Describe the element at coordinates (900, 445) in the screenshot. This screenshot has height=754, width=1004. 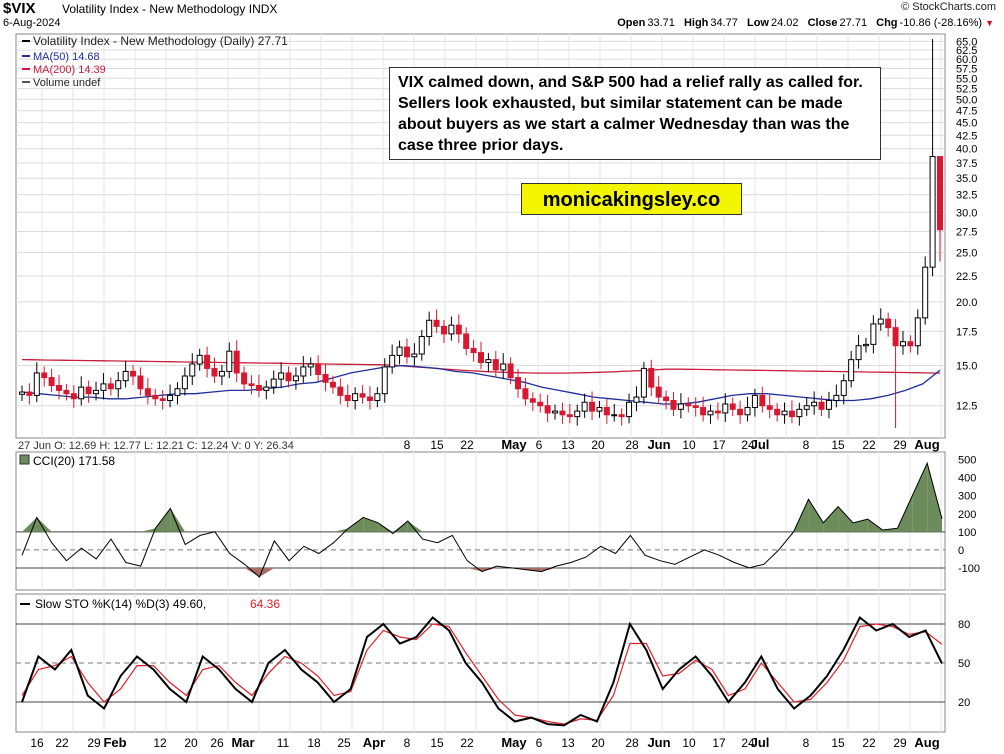
I see `price-x-tick: 29` at that location.